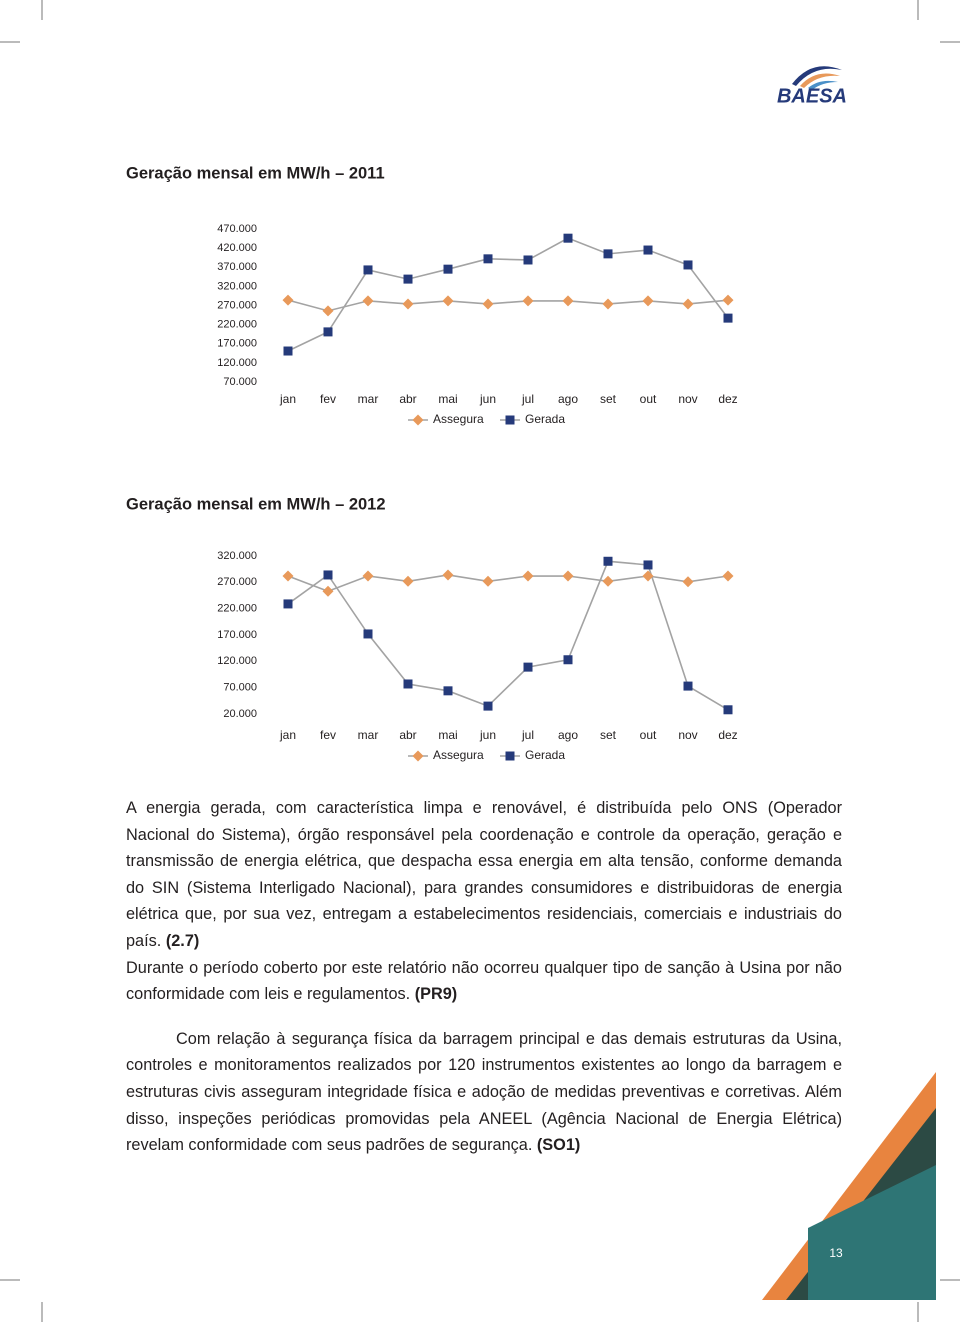 The image size is (960, 1322). I want to click on y-tick-label: 370.000, so click(237, 267).